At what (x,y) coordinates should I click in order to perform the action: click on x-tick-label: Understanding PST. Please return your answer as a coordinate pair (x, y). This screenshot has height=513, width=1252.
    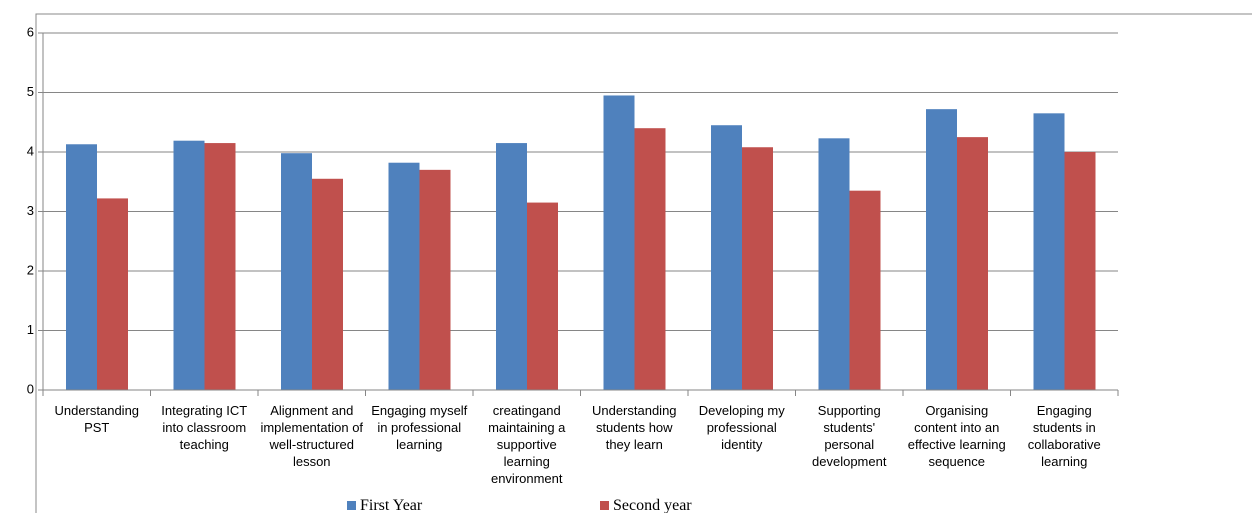
    Looking at the image, I should click on (97, 419).